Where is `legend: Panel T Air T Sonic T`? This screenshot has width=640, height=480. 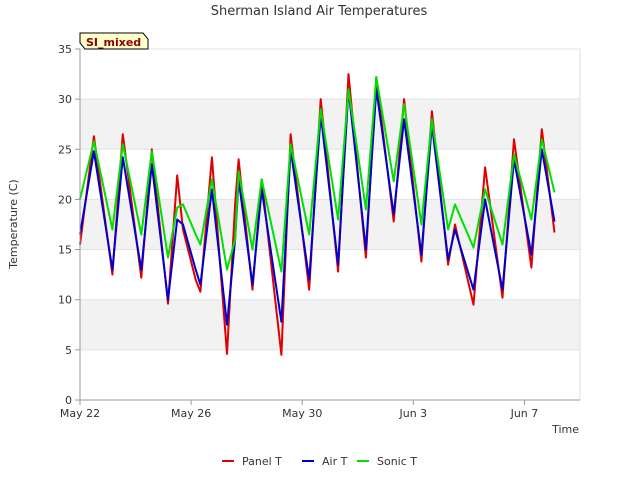
legend: Panel T Air T Sonic T is located at coordinates (319, 461).